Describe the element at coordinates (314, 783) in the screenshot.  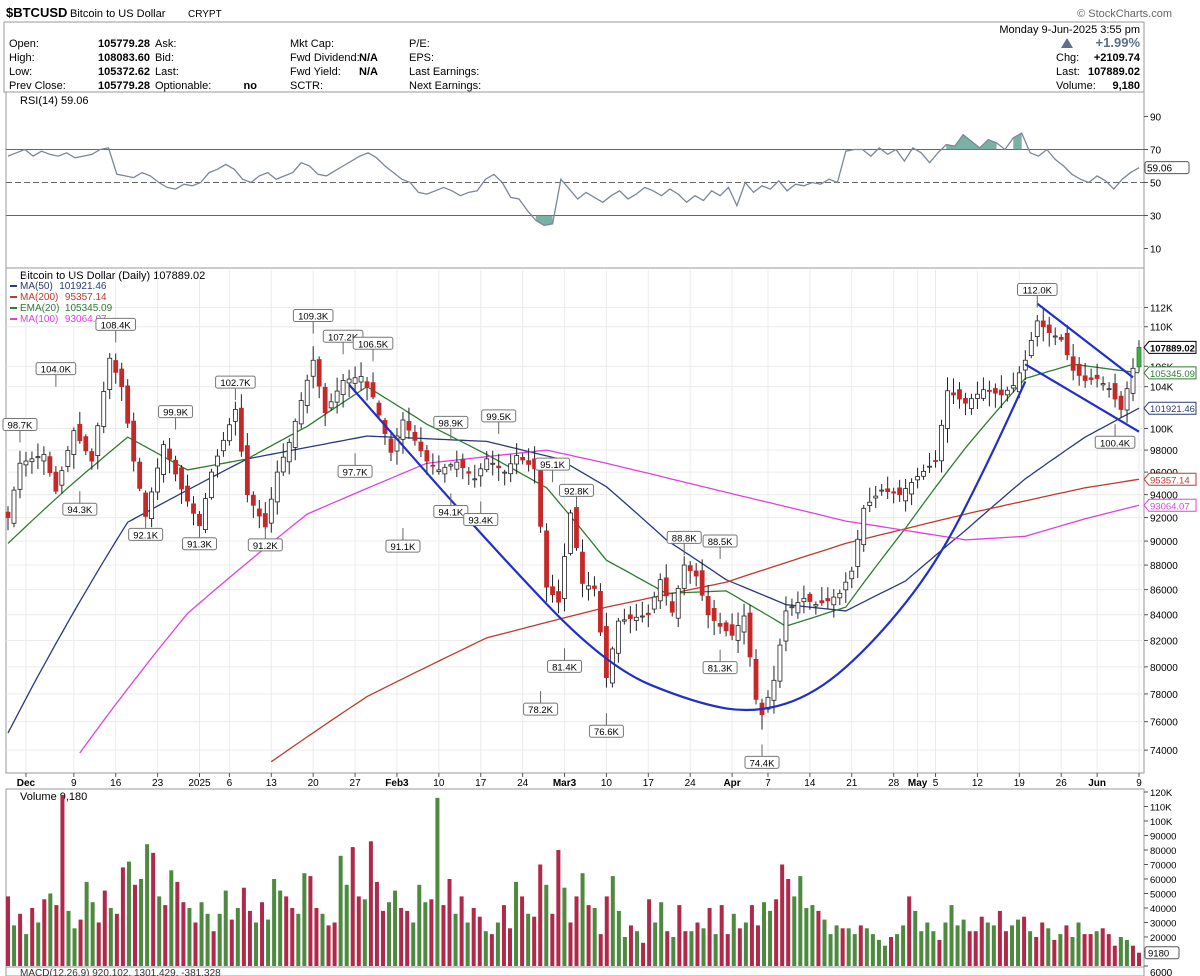
I see `x-tick-label: 20` at that location.